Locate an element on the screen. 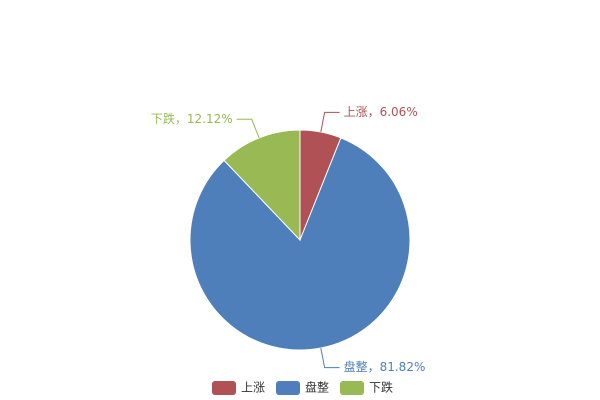 This screenshot has height=400, width=600. legend-label: 盘整 is located at coordinates (317, 387).